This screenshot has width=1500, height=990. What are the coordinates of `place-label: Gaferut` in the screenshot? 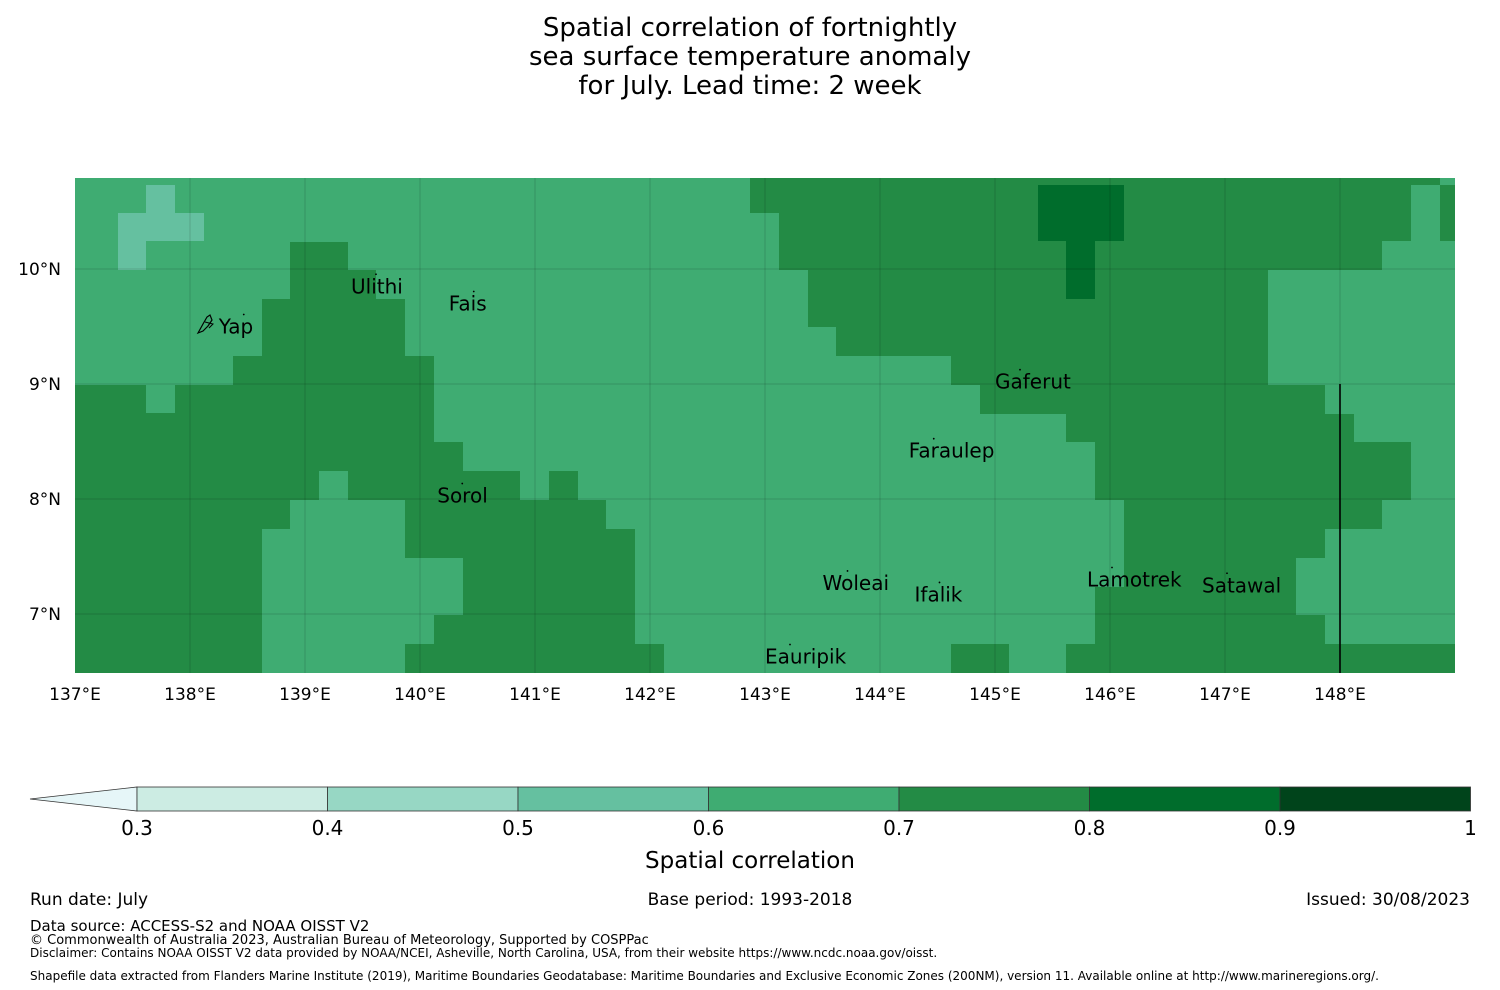 It's located at (1033, 382).